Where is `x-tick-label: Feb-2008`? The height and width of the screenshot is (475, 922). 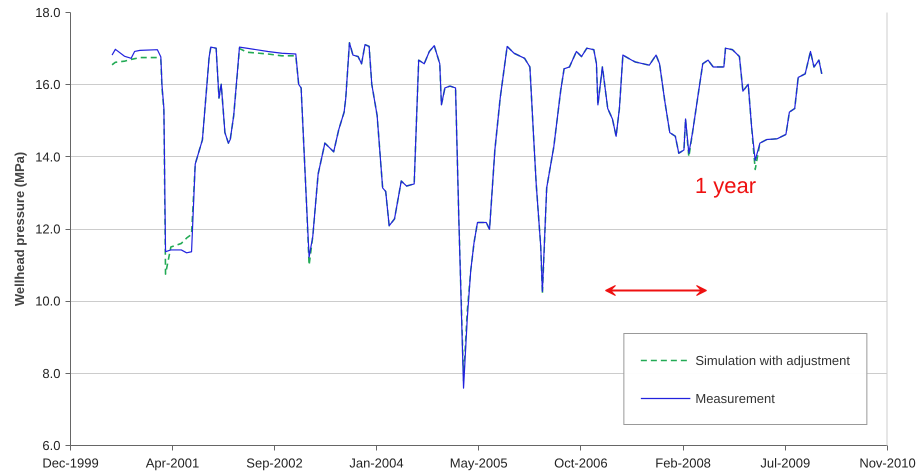 x-tick-label: Feb-2008 is located at coordinates (683, 463).